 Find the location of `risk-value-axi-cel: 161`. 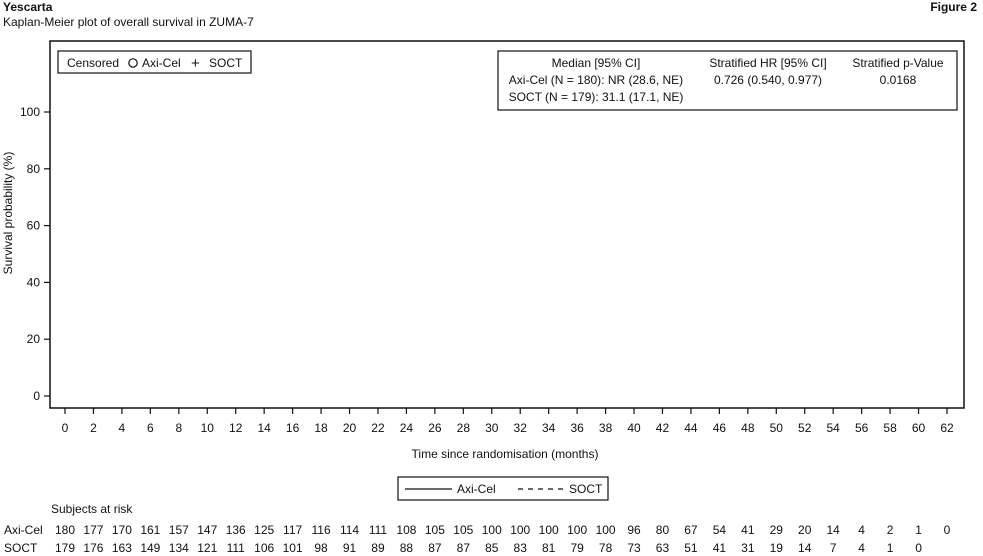

risk-value-axi-cel: 161 is located at coordinates (150, 530).